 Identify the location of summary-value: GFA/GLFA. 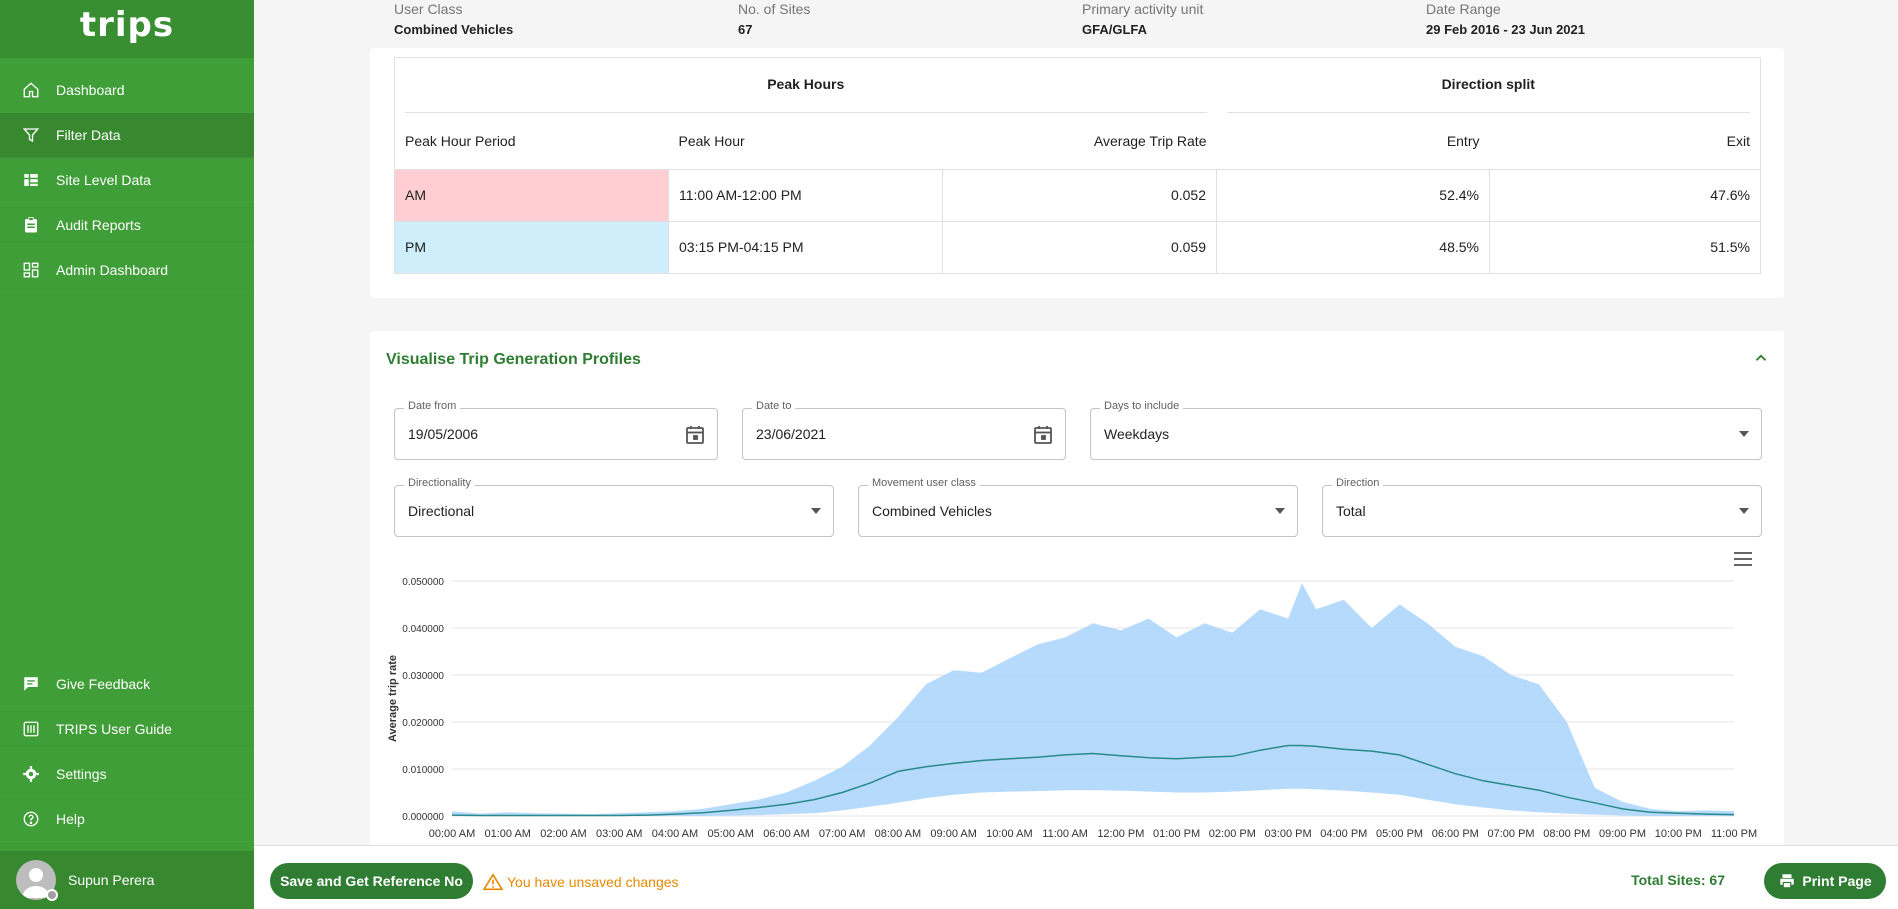
(1114, 29).